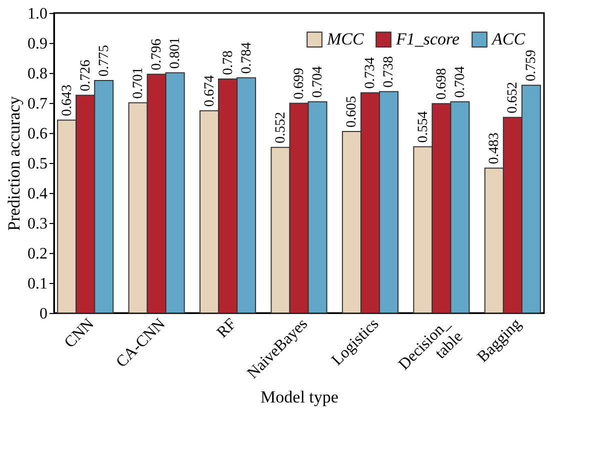 The image size is (598, 450). Describe the element at coordinates (86, 76) in the screenshot. I see `data-label: 0.726` at that location.